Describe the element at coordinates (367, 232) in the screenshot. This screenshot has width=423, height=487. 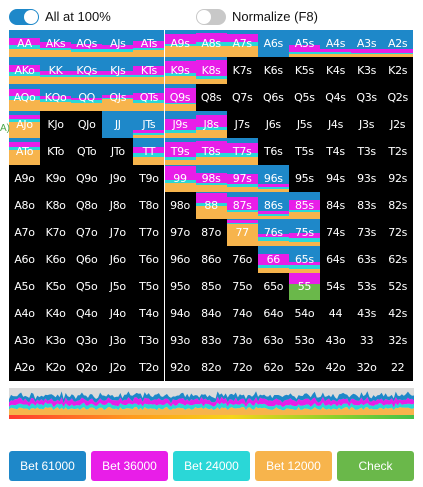
I see `hand-cell: 73s` at that location.